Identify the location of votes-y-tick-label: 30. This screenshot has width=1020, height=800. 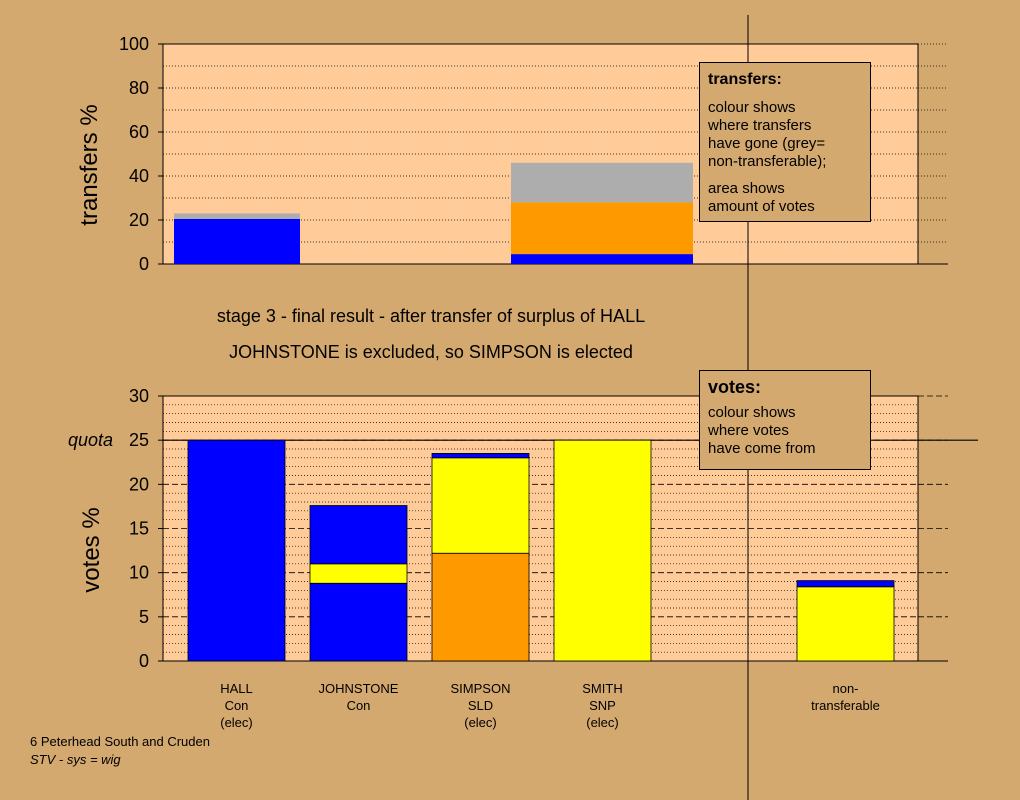
(139, 396).